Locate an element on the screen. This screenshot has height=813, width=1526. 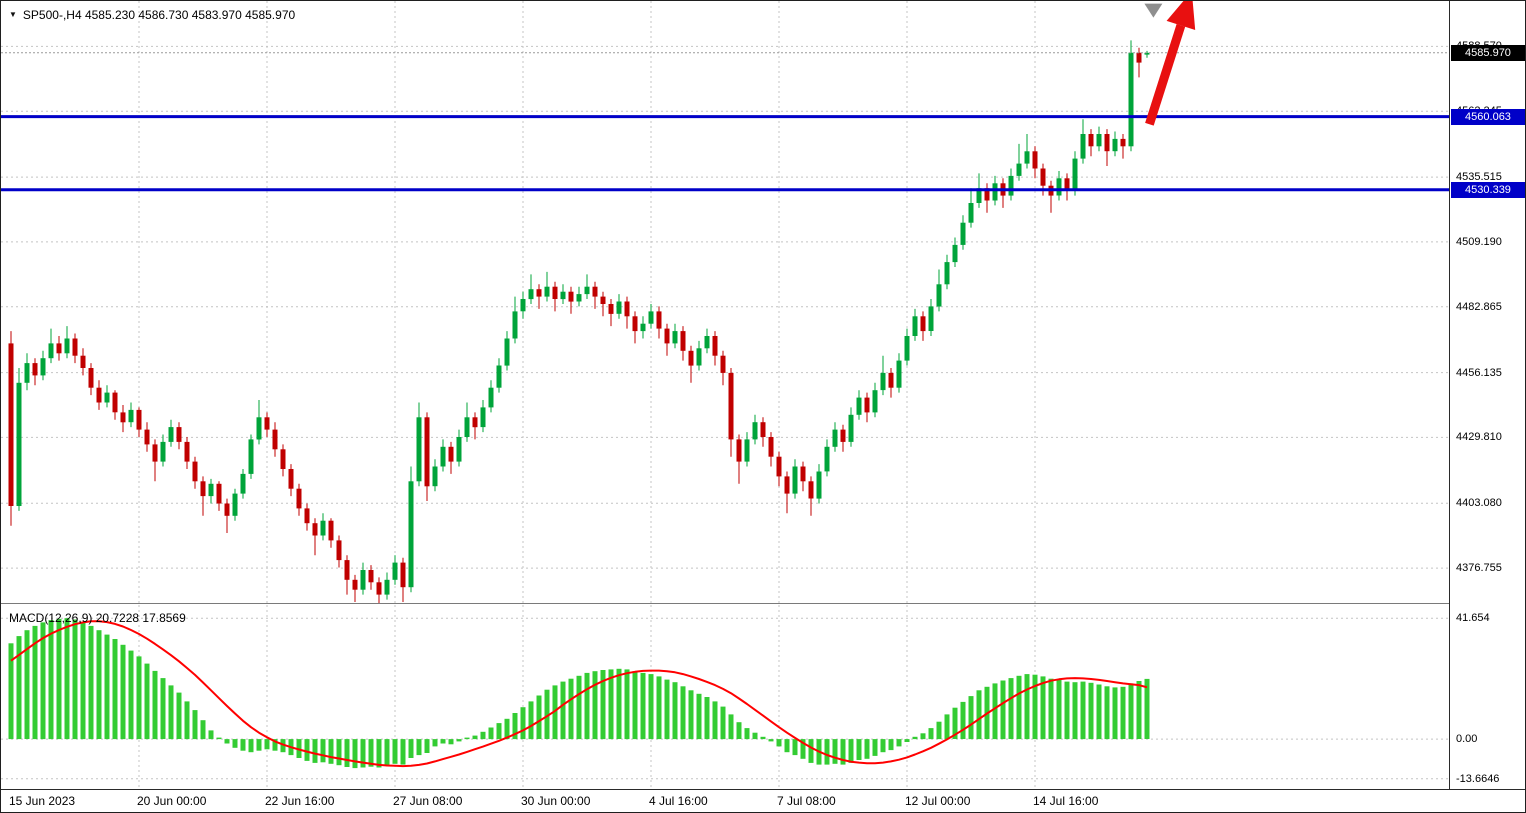
time-axis-label: 27 Jun 08:00 is located at coordinates (428, 801).